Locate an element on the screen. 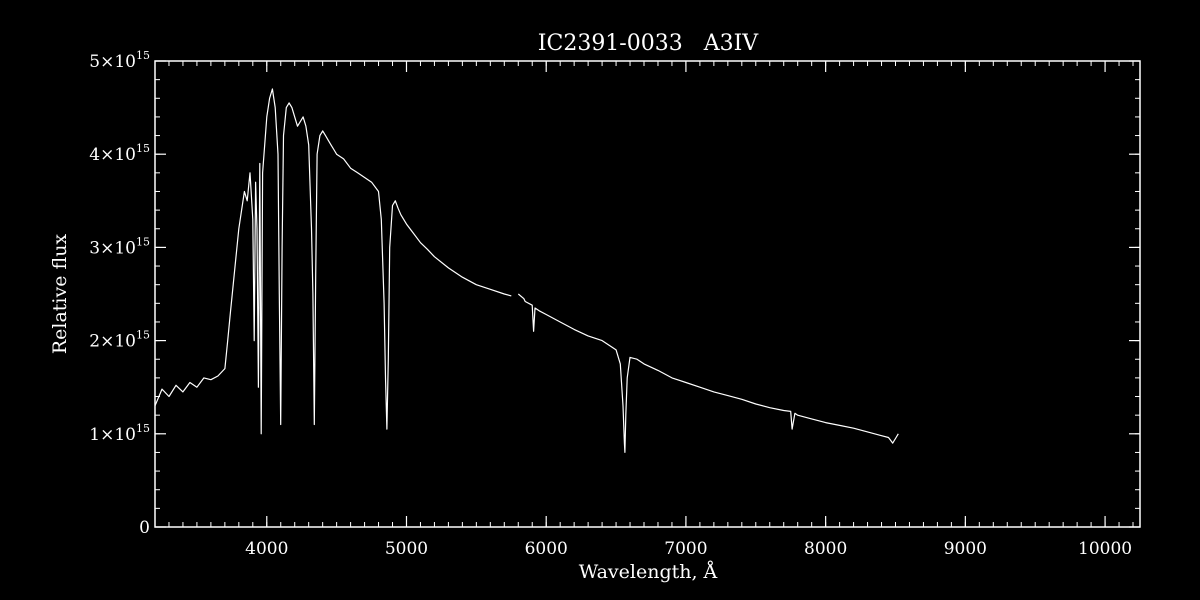 This screenshot has height=600, width=1200. x-tick-label: 10000 is located at coordinates (1105, 549).